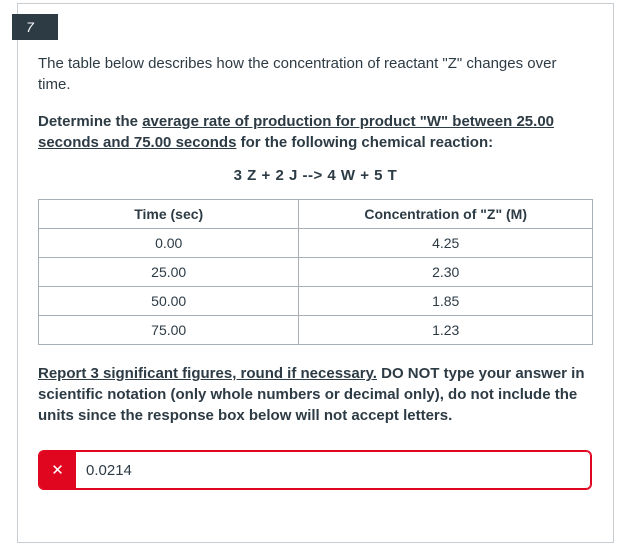 Image resolution: width=632 pixels, height=543 pixels. I want to click on table-row: 25.00 2.30, so click(315, 272).